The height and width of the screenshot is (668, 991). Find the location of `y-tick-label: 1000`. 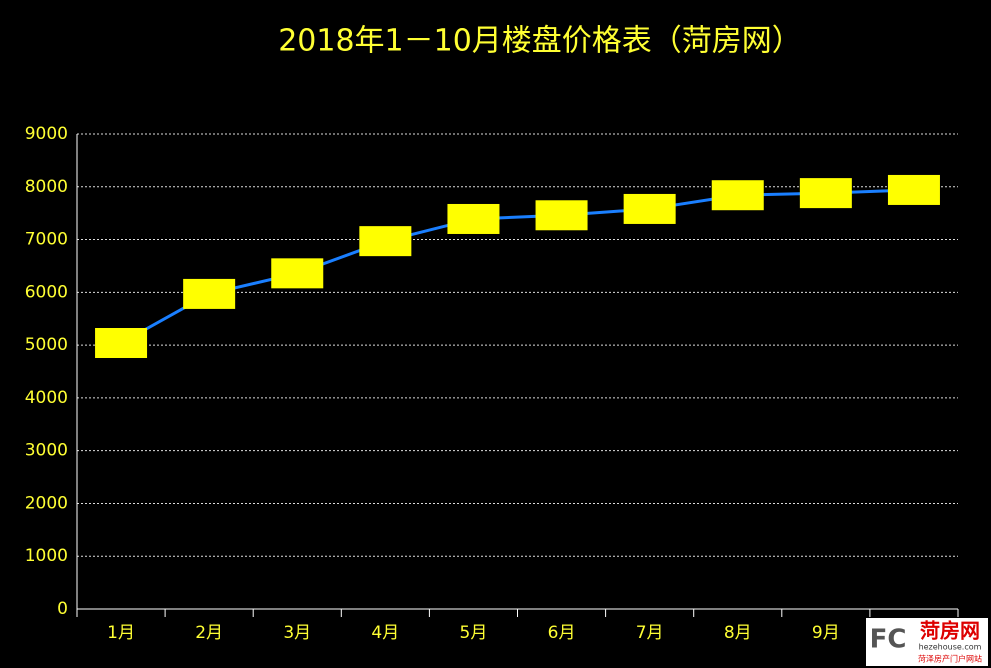

y-tick-label: 1000 is located at coordinates (46, 556).